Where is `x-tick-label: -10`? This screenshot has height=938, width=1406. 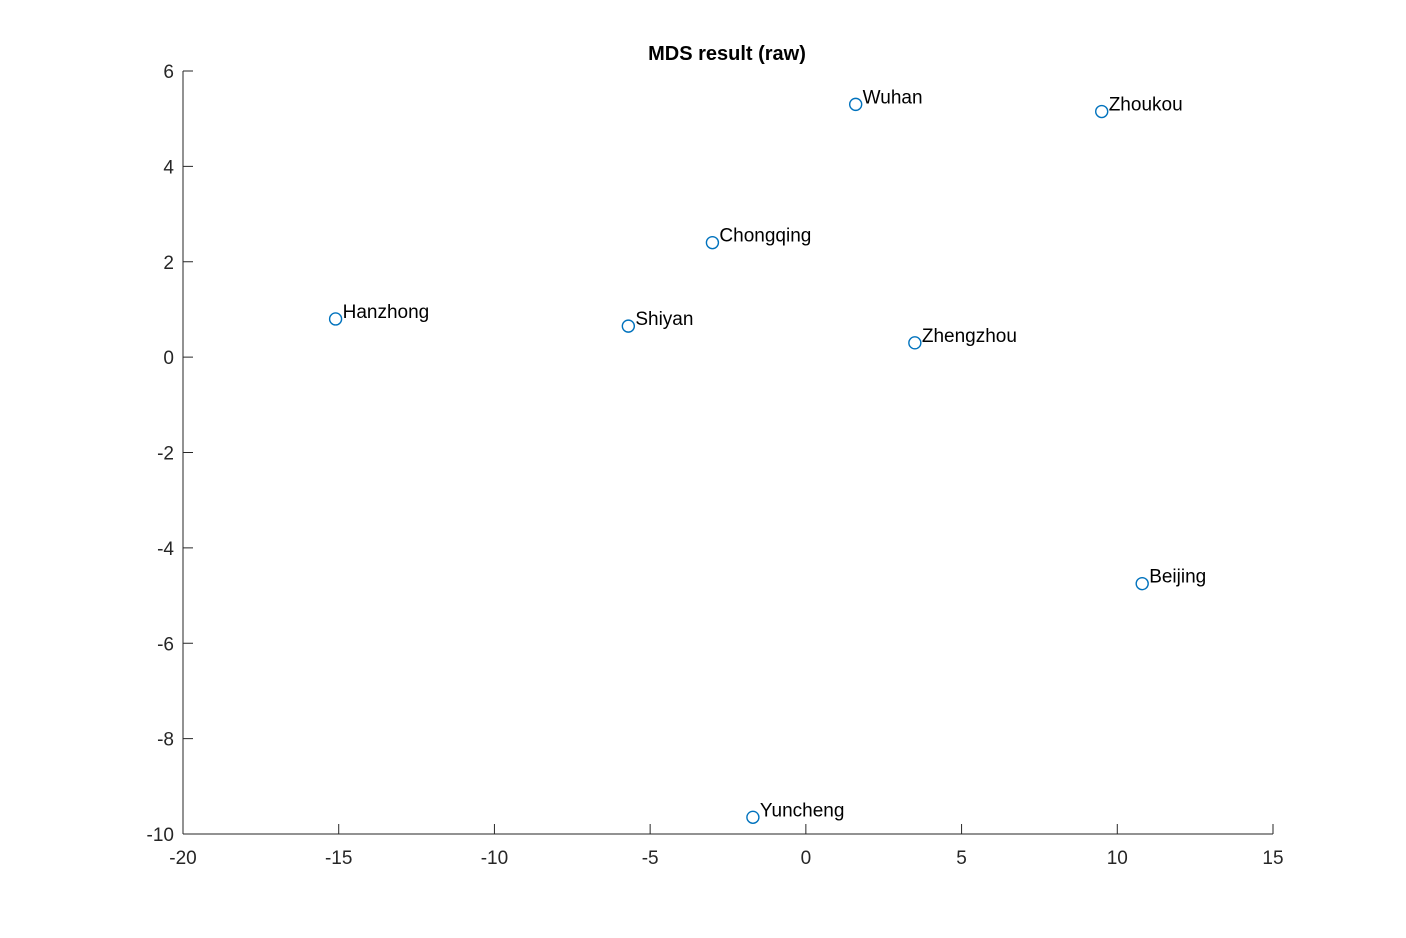 x-tick-label: -10 is located at coordinates (494, 858).